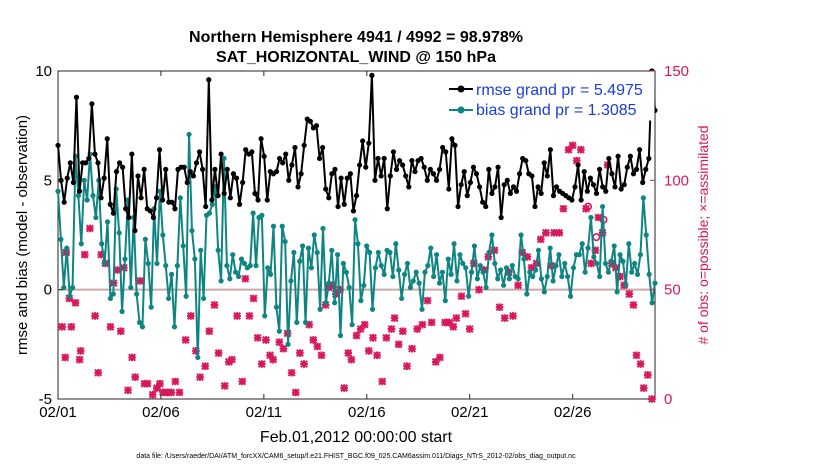 This screenshot has height=470, width=830. I want to click on x-tick-label: 02/16, so click(367, 412).